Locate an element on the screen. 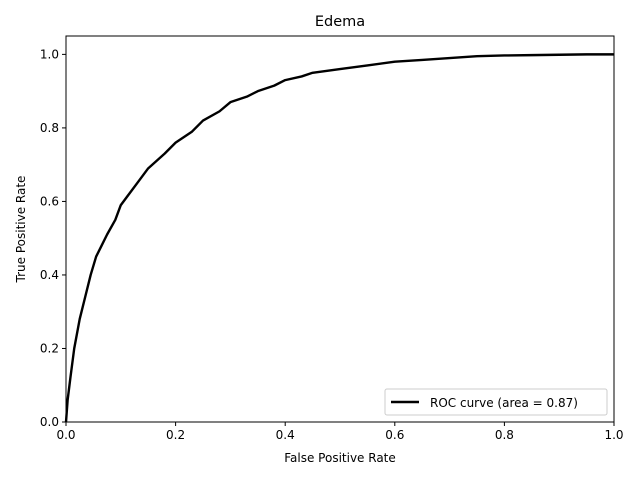 The width and height of the screenshot is (640, 480). x-tick-label: 1.0 is located at coordinates (613, 435).